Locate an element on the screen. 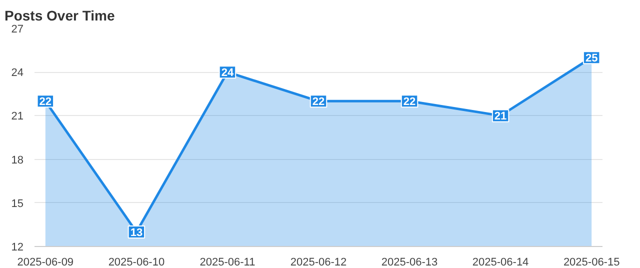  y-tick-label: 24 is located at coordinates (17, 73).